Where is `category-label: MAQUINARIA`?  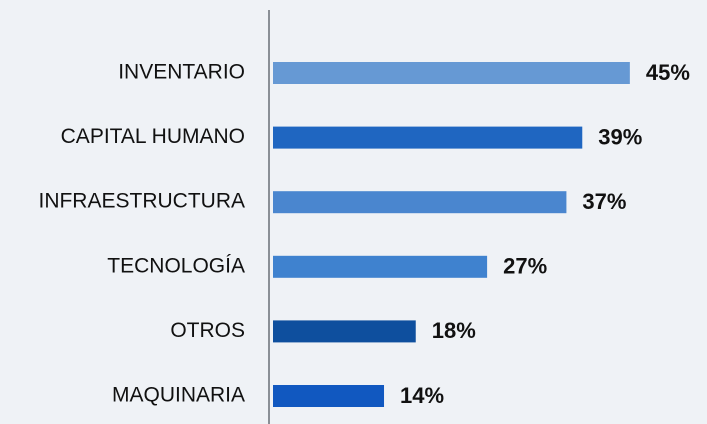 category-label: MAQUINARIA is located at coordinates (178, 395).